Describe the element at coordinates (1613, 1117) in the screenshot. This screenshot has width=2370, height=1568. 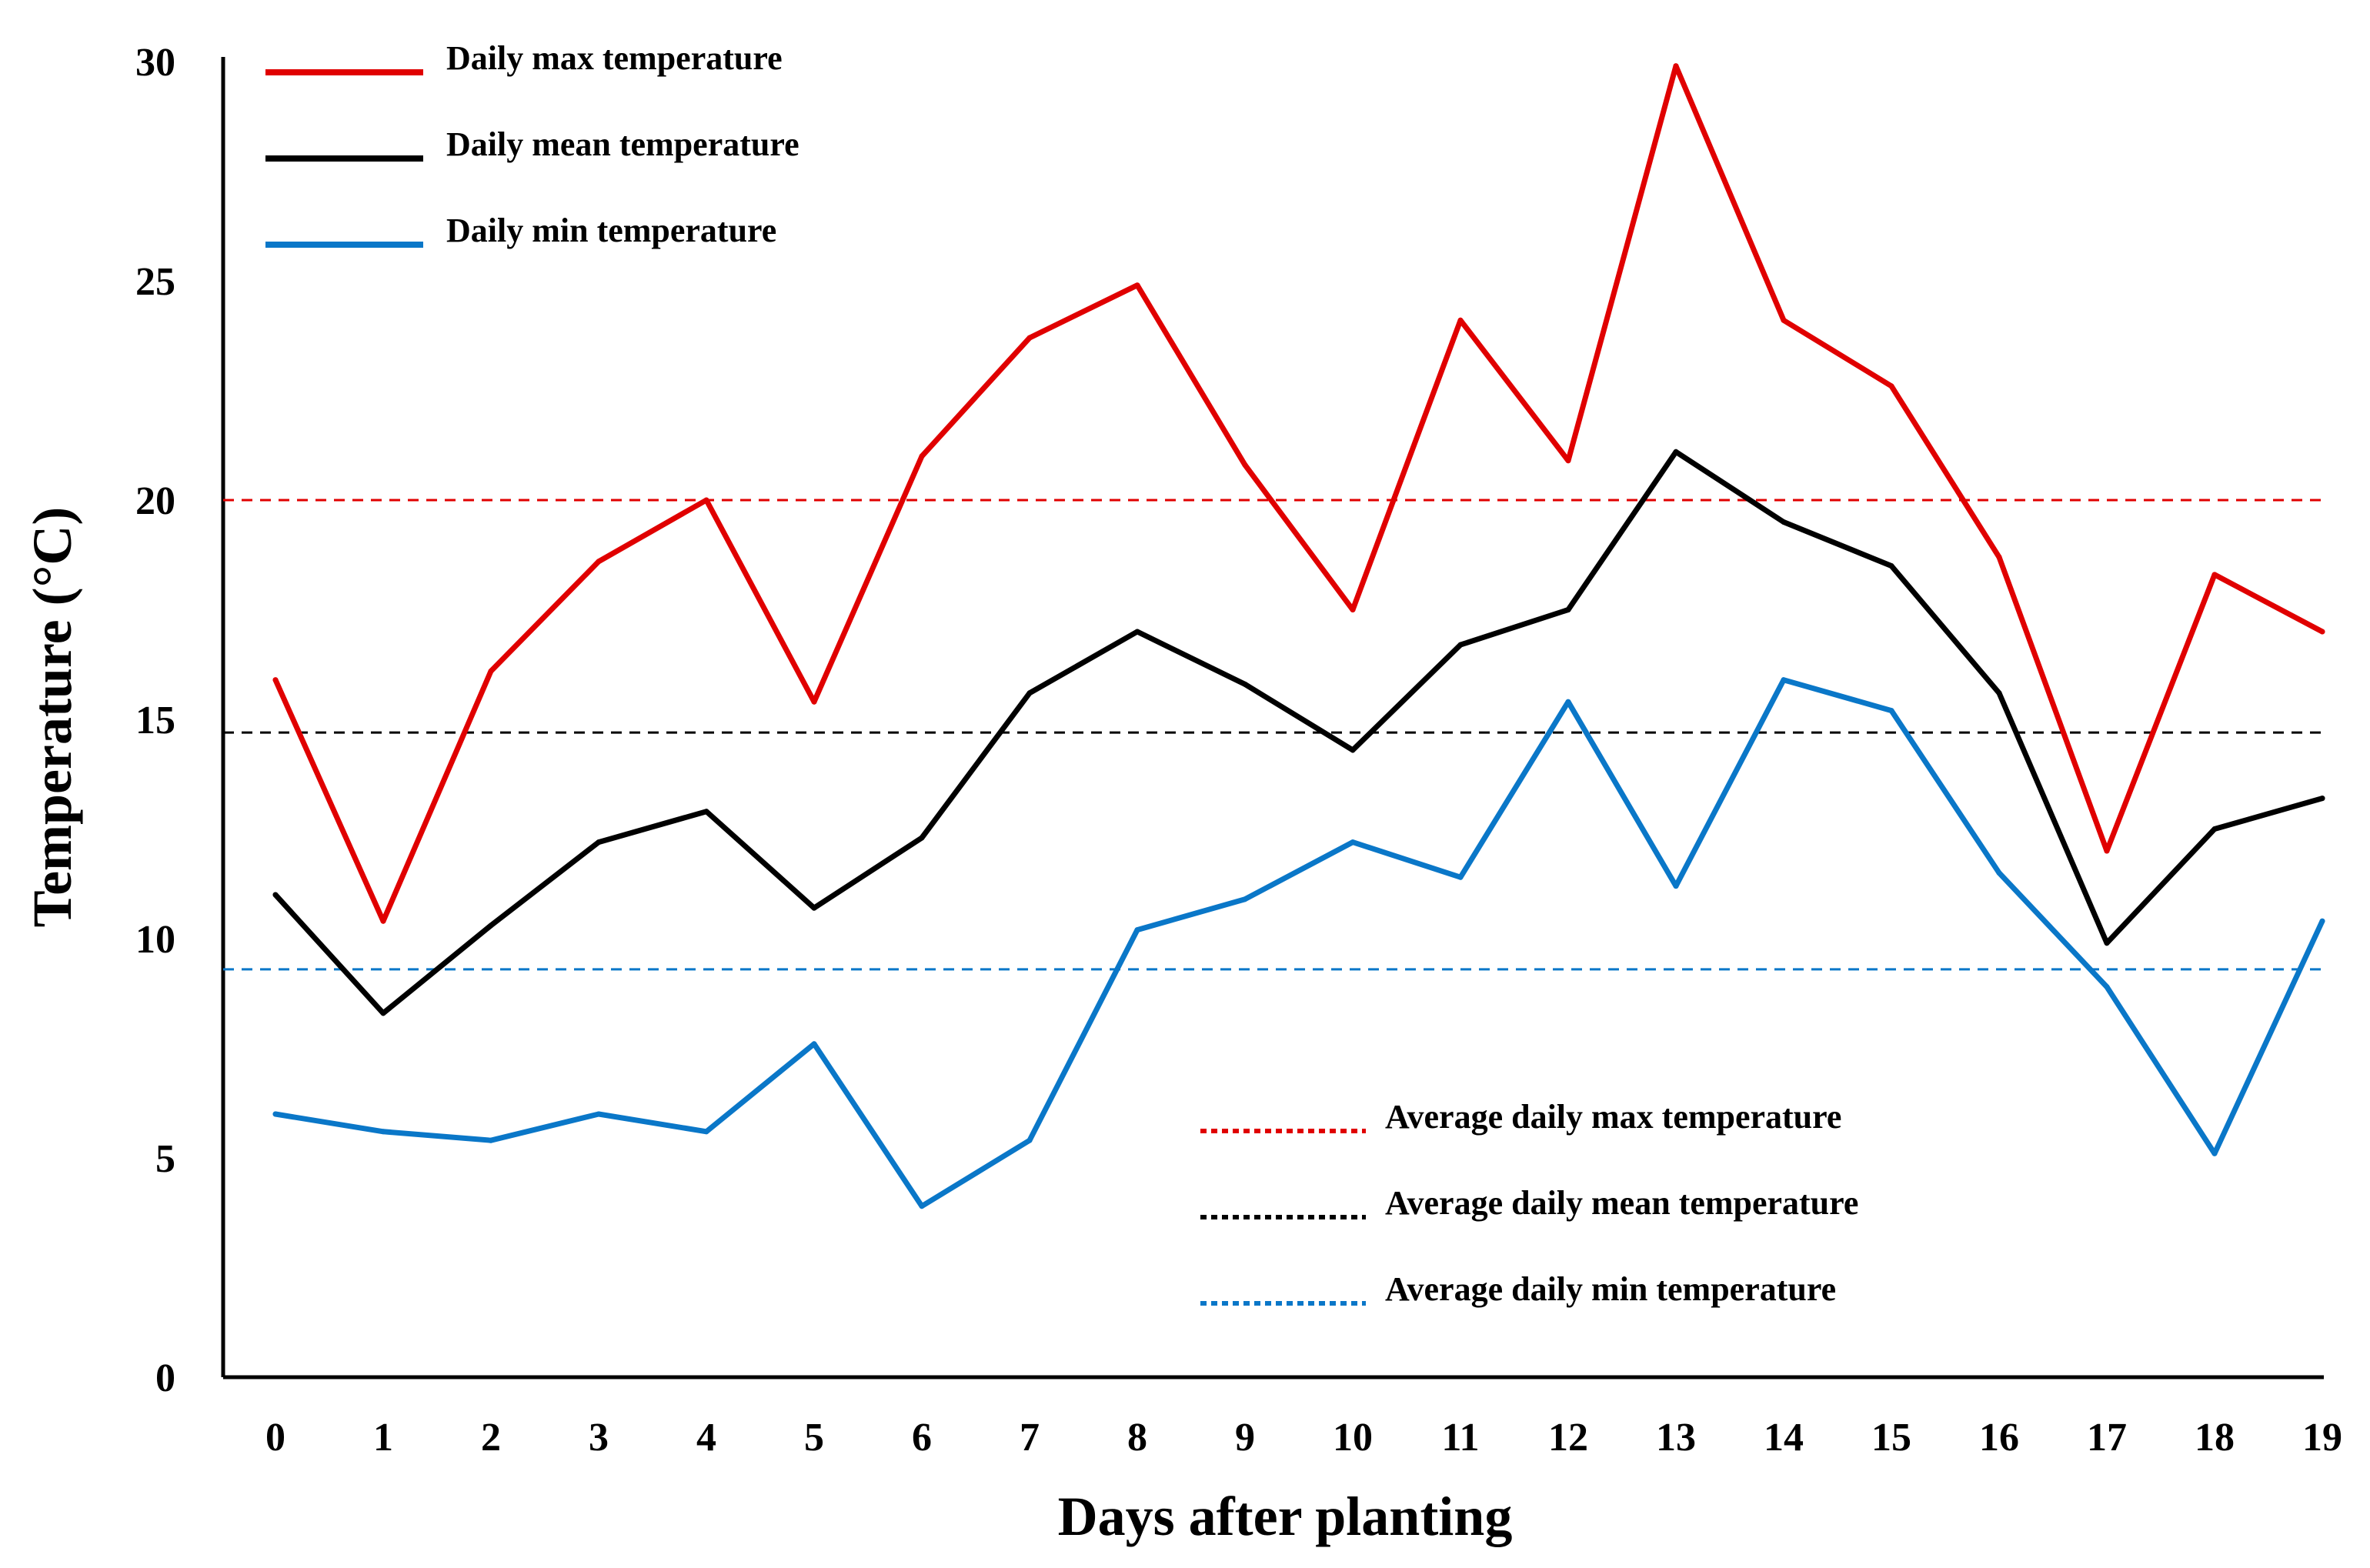
I see `legend-label-average-max: Average daily max temperature` at that location.